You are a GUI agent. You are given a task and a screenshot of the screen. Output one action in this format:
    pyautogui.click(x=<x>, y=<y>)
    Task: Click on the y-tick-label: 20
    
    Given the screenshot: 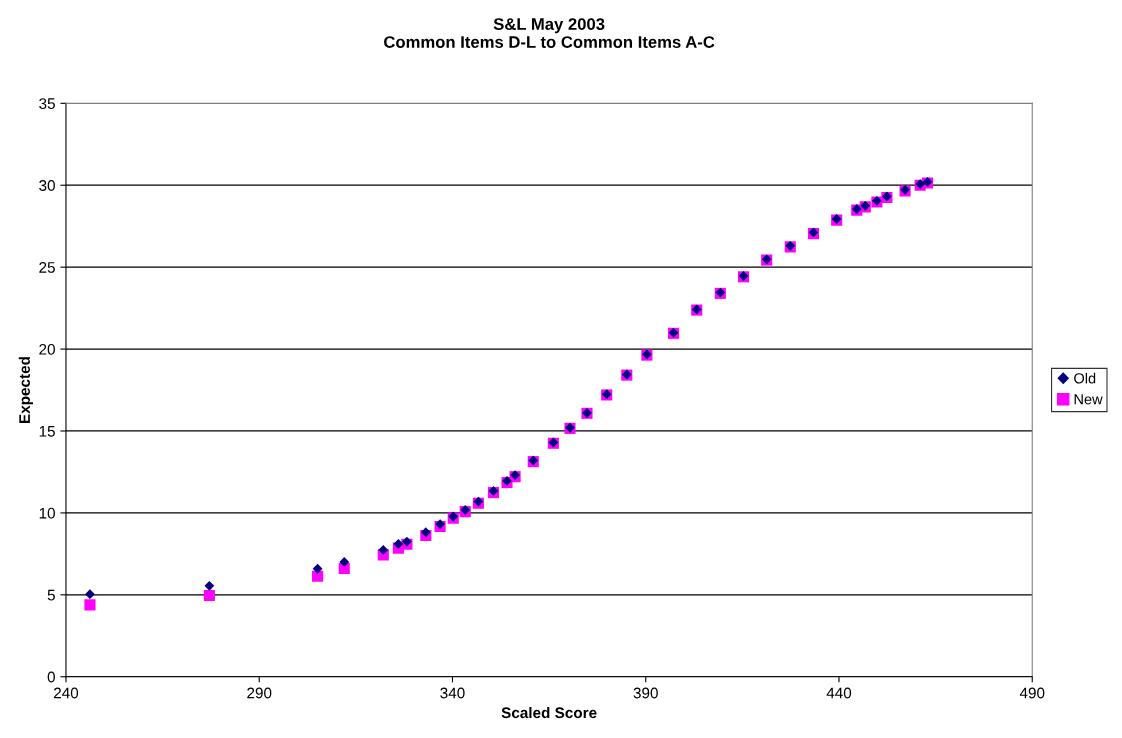 What is the action you would take?
    pyautogui.click(x=47, y=349)
    